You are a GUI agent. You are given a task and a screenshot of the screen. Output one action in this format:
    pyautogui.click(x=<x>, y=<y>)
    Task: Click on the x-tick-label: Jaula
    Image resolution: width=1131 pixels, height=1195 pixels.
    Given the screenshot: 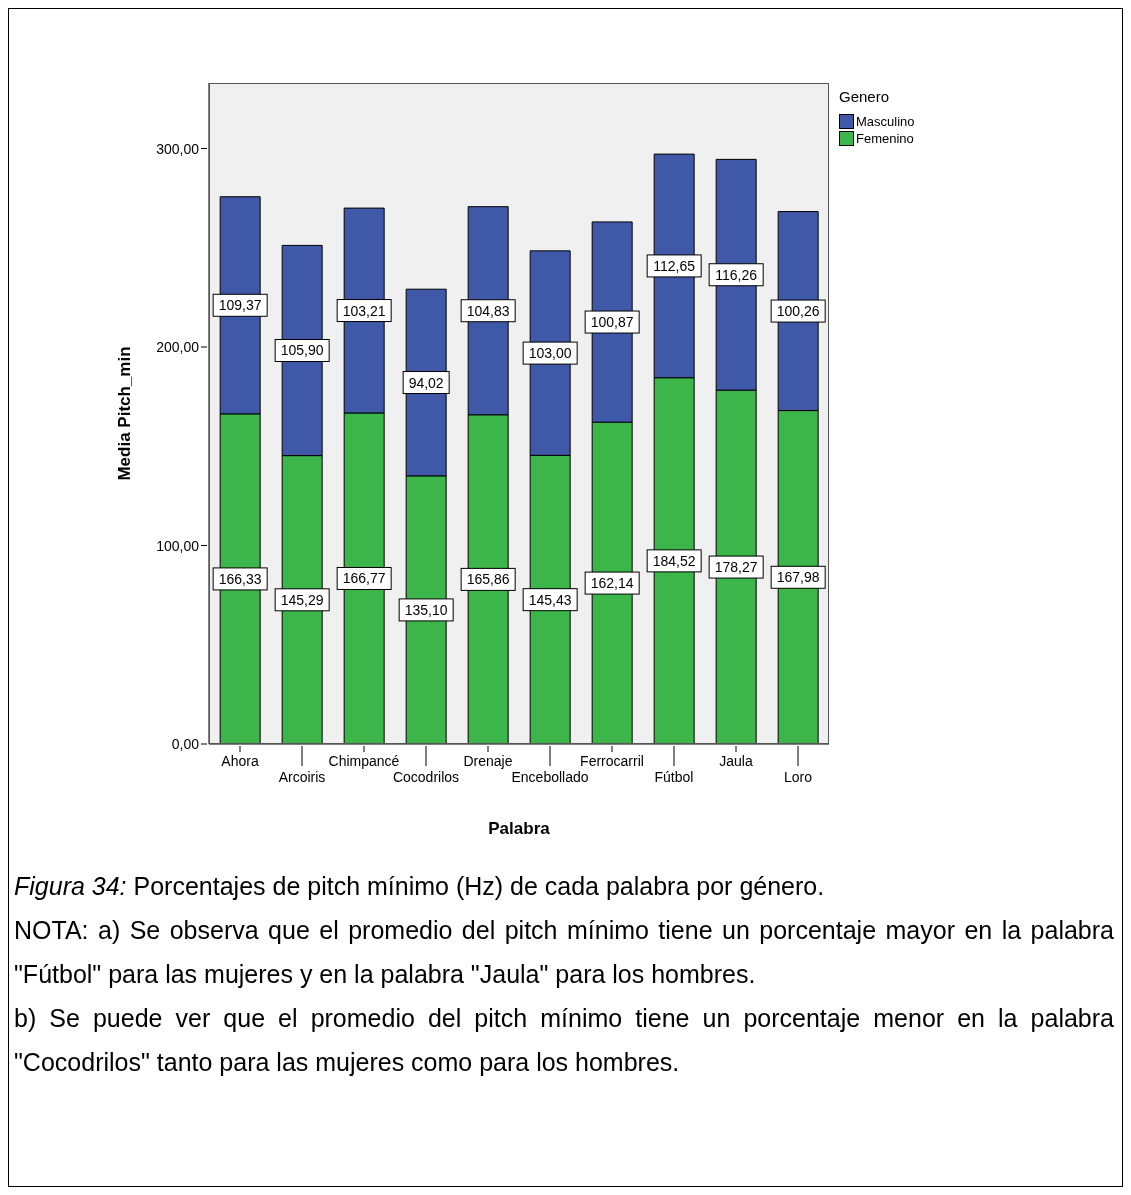 What is the action you would take?
    pyautogui.click(x=736, y=761)
    